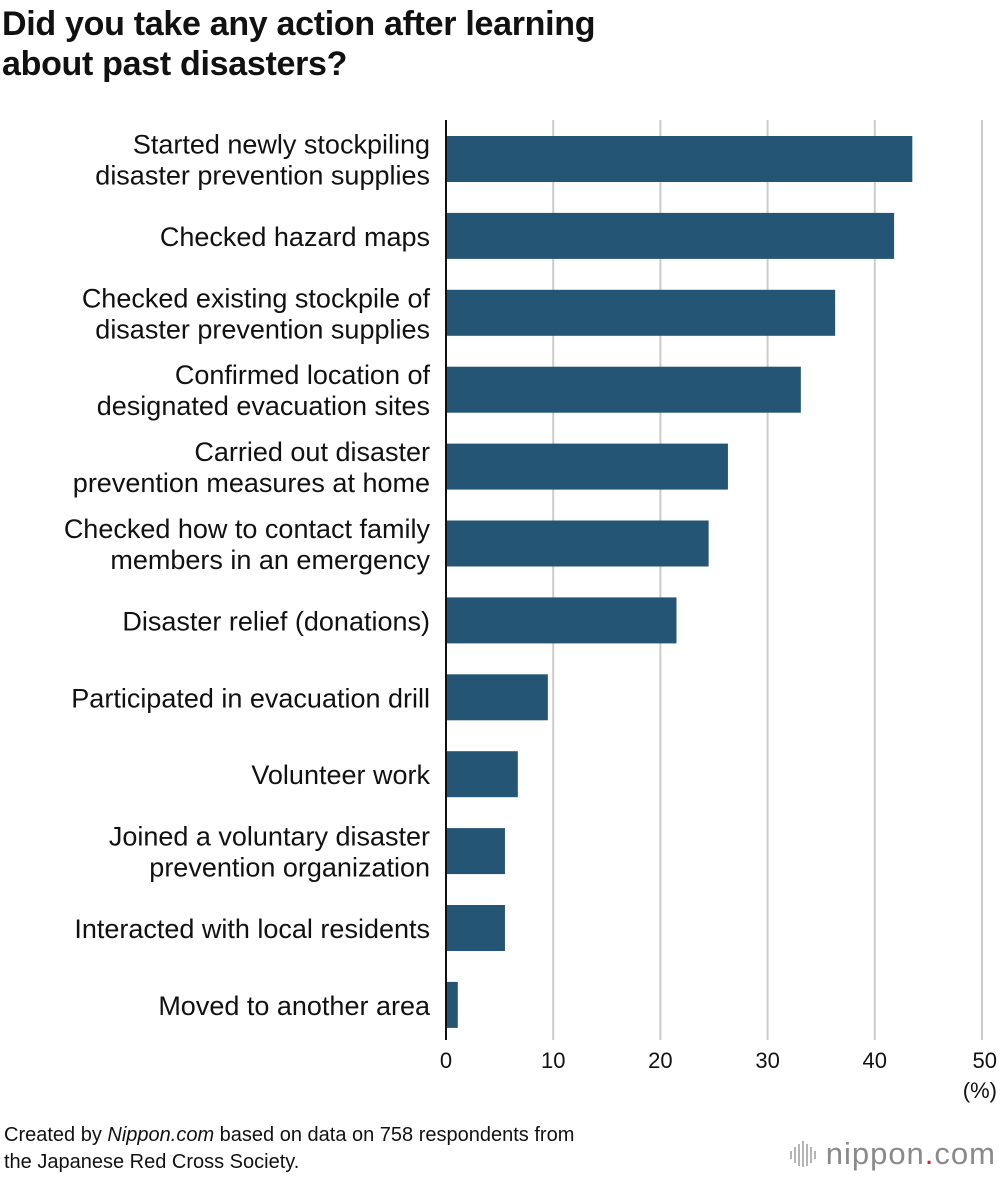 The height and width of the screenshot is (1178, 1000). I want to click on category-label-7: Disaster relief (donations), so click(276, 621).